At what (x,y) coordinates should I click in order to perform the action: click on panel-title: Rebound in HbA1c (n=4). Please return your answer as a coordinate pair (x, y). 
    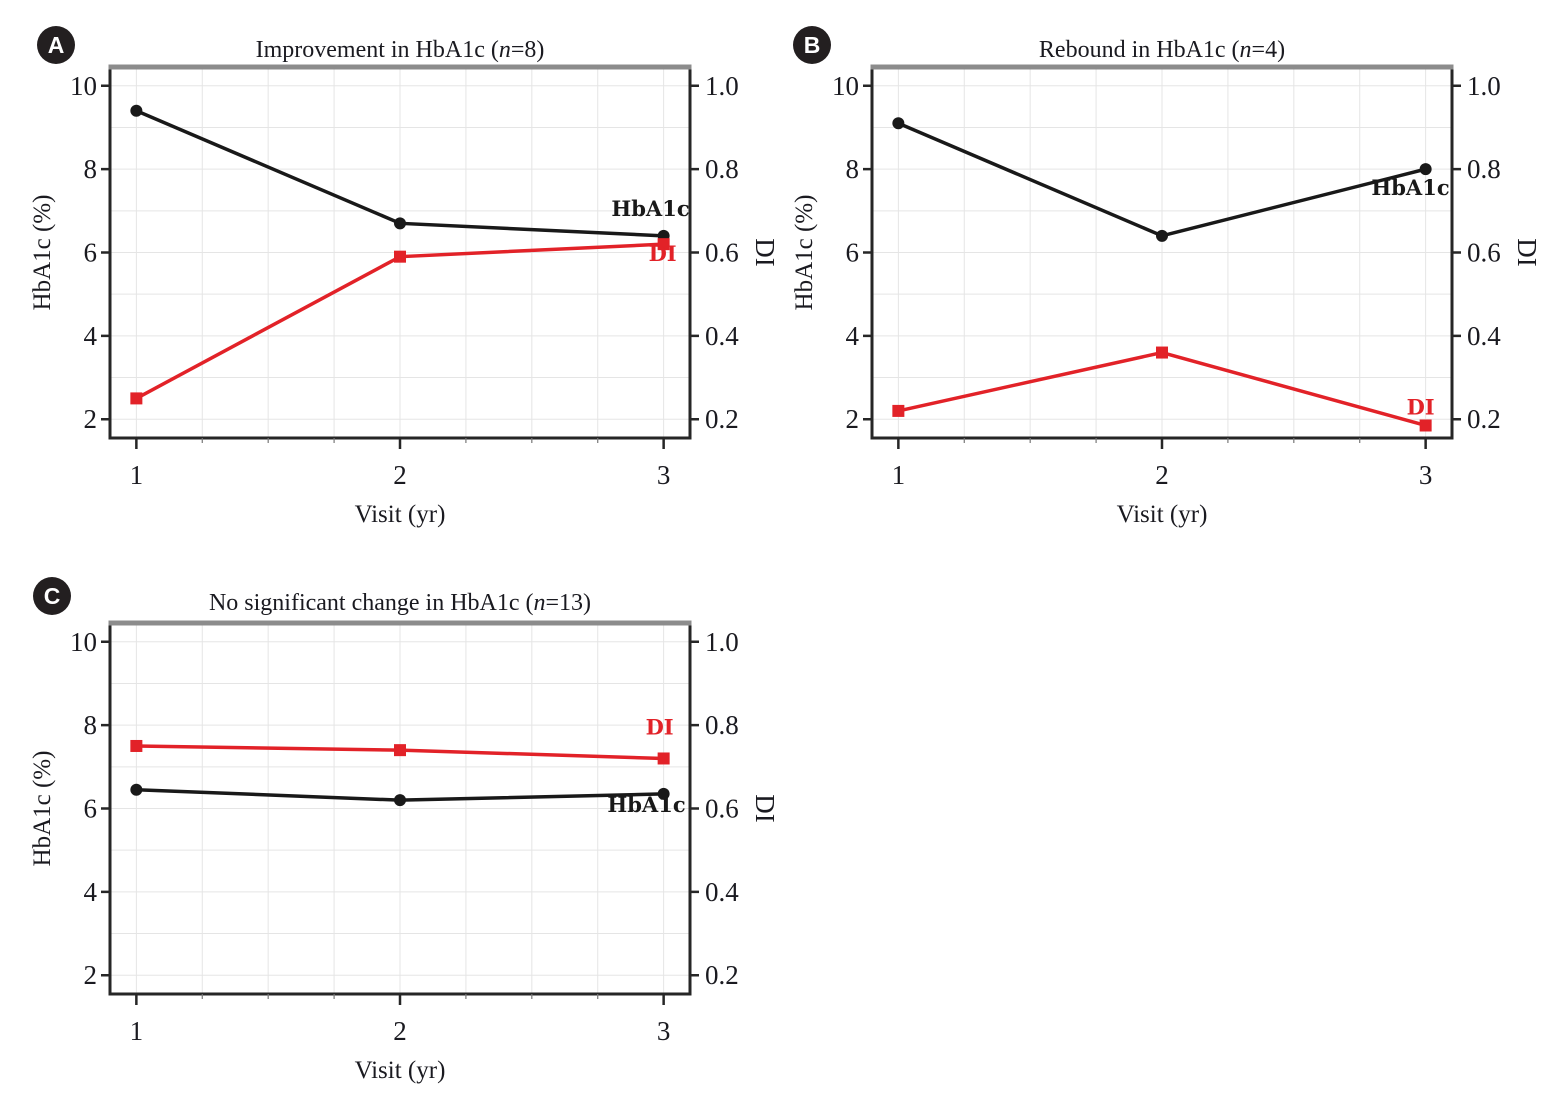
    Looking at the image, I should click on (1162, 50).